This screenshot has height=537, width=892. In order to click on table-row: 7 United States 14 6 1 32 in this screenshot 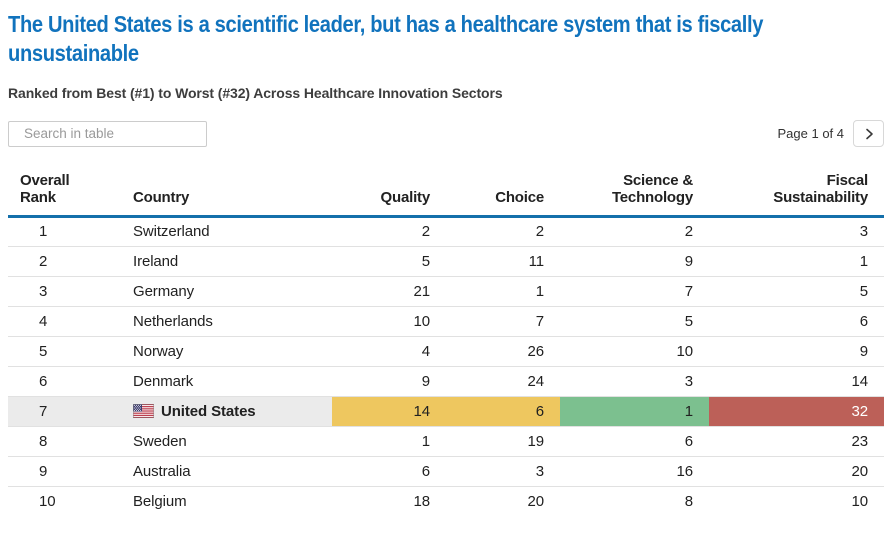, I will do `click(446, 411)`.